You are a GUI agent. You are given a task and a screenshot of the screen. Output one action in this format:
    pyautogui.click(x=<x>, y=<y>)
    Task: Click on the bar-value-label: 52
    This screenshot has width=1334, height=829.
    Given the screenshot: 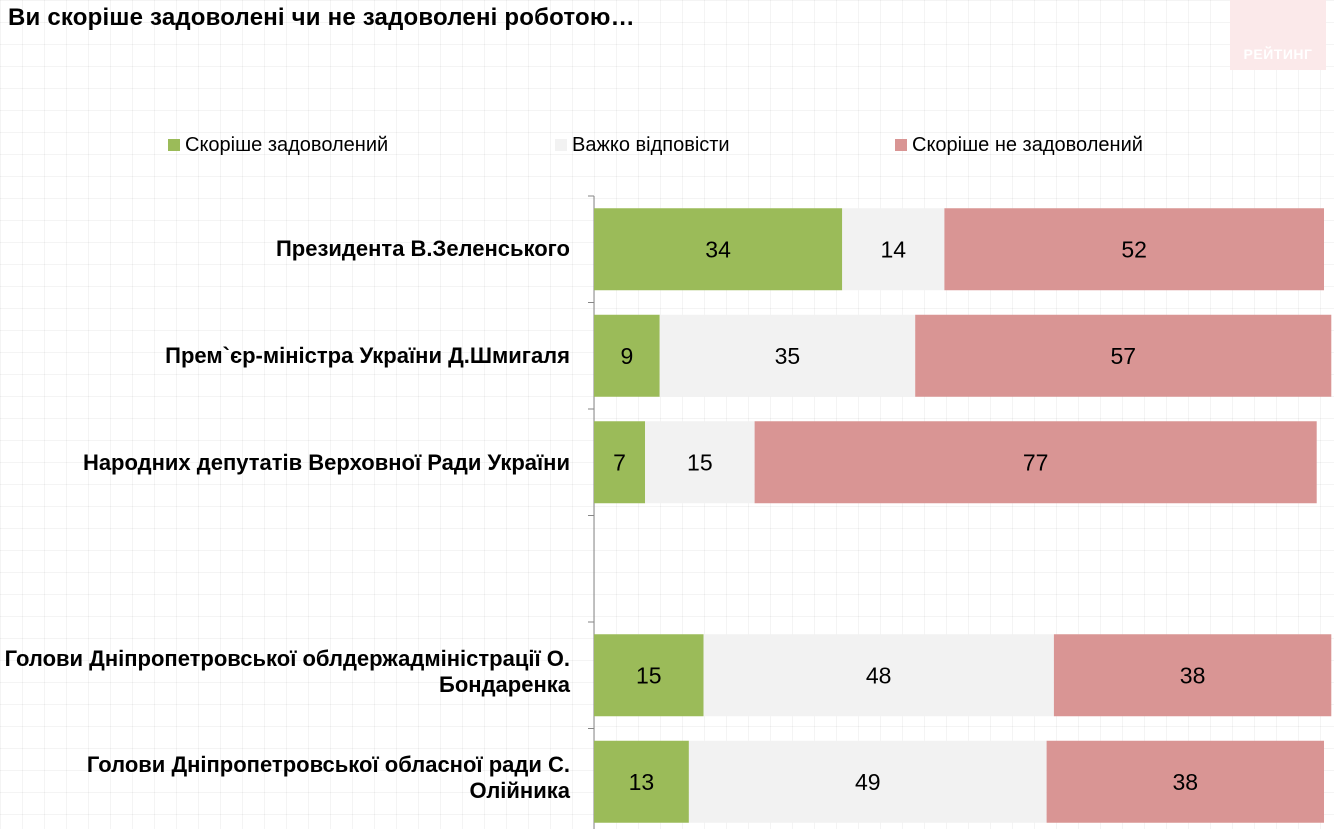 What is the action you would take?
    pyautogui.click(x=1134, y=249)
    